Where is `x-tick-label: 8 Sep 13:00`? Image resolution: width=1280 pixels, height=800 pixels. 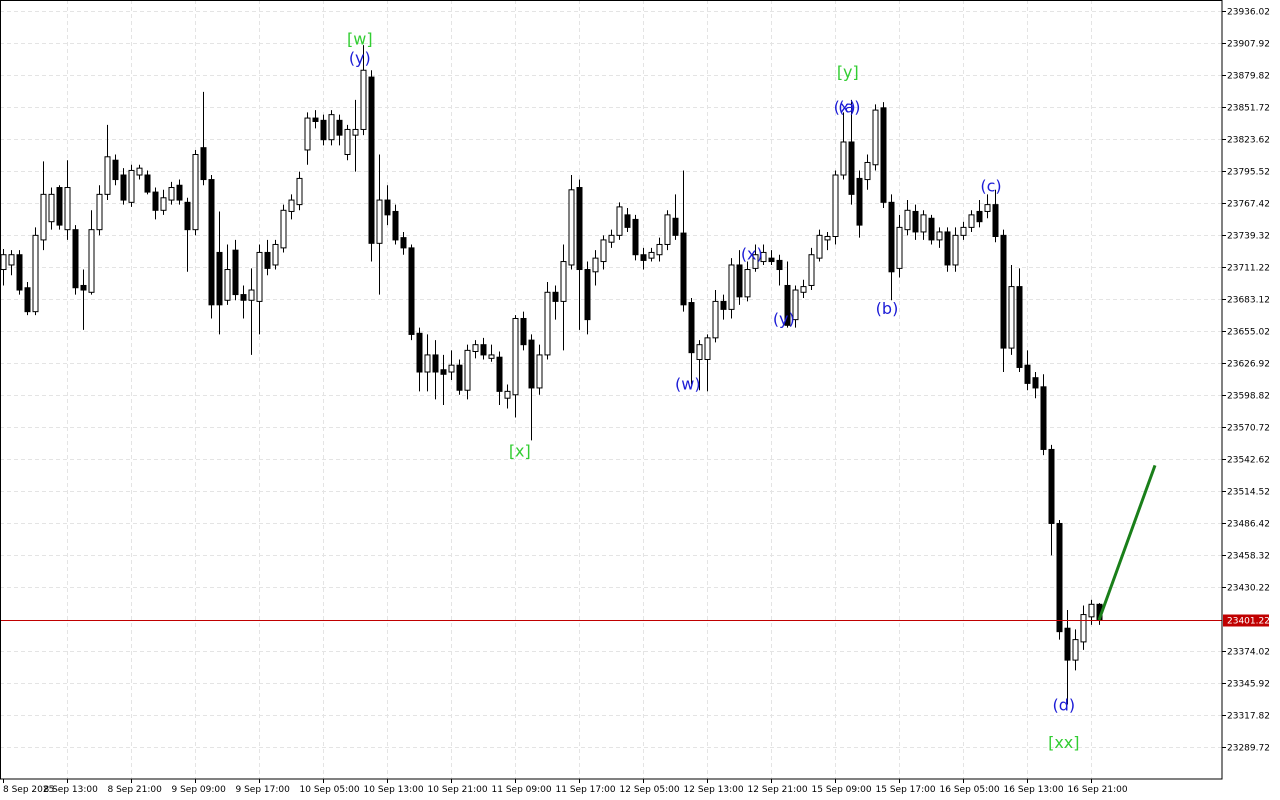 x-tick-label: 8 Sep 13:00 is located at coordinates (71, 790).